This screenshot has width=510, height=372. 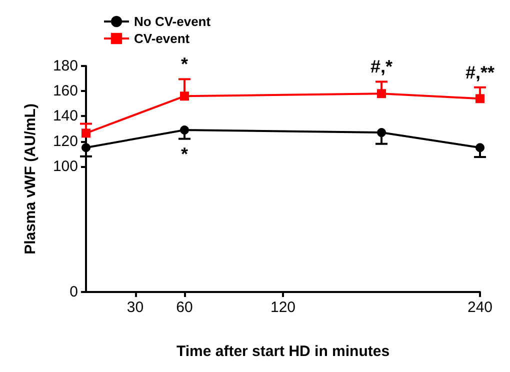 What do you see at coordinates (381, 66) in the screenshot?
I see `annotation: #,*` at bounding box center [381, 66].